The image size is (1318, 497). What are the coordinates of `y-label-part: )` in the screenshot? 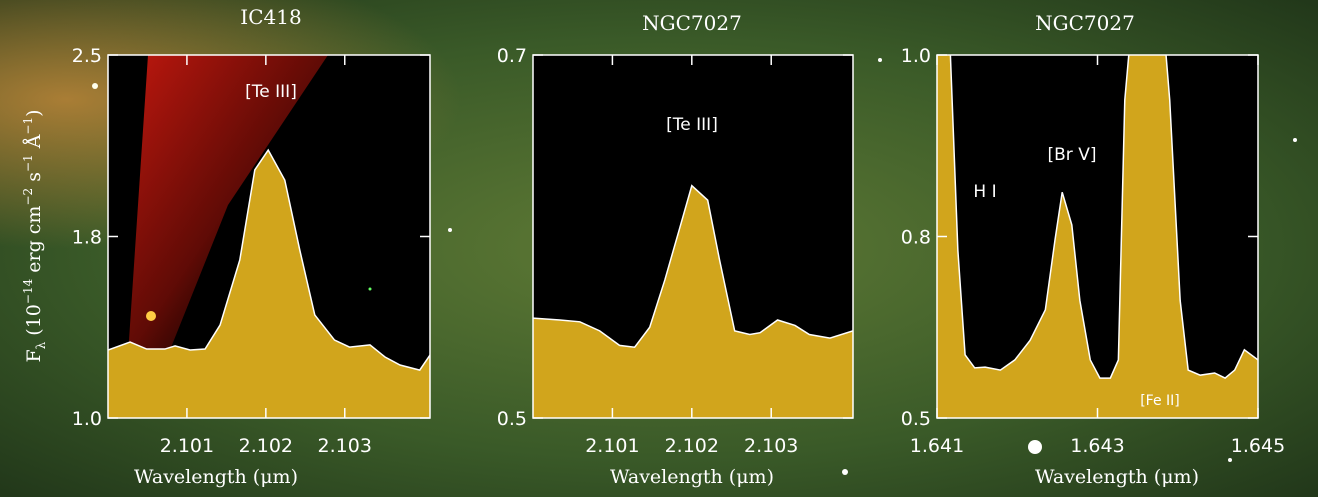 It's located at (34, 112).